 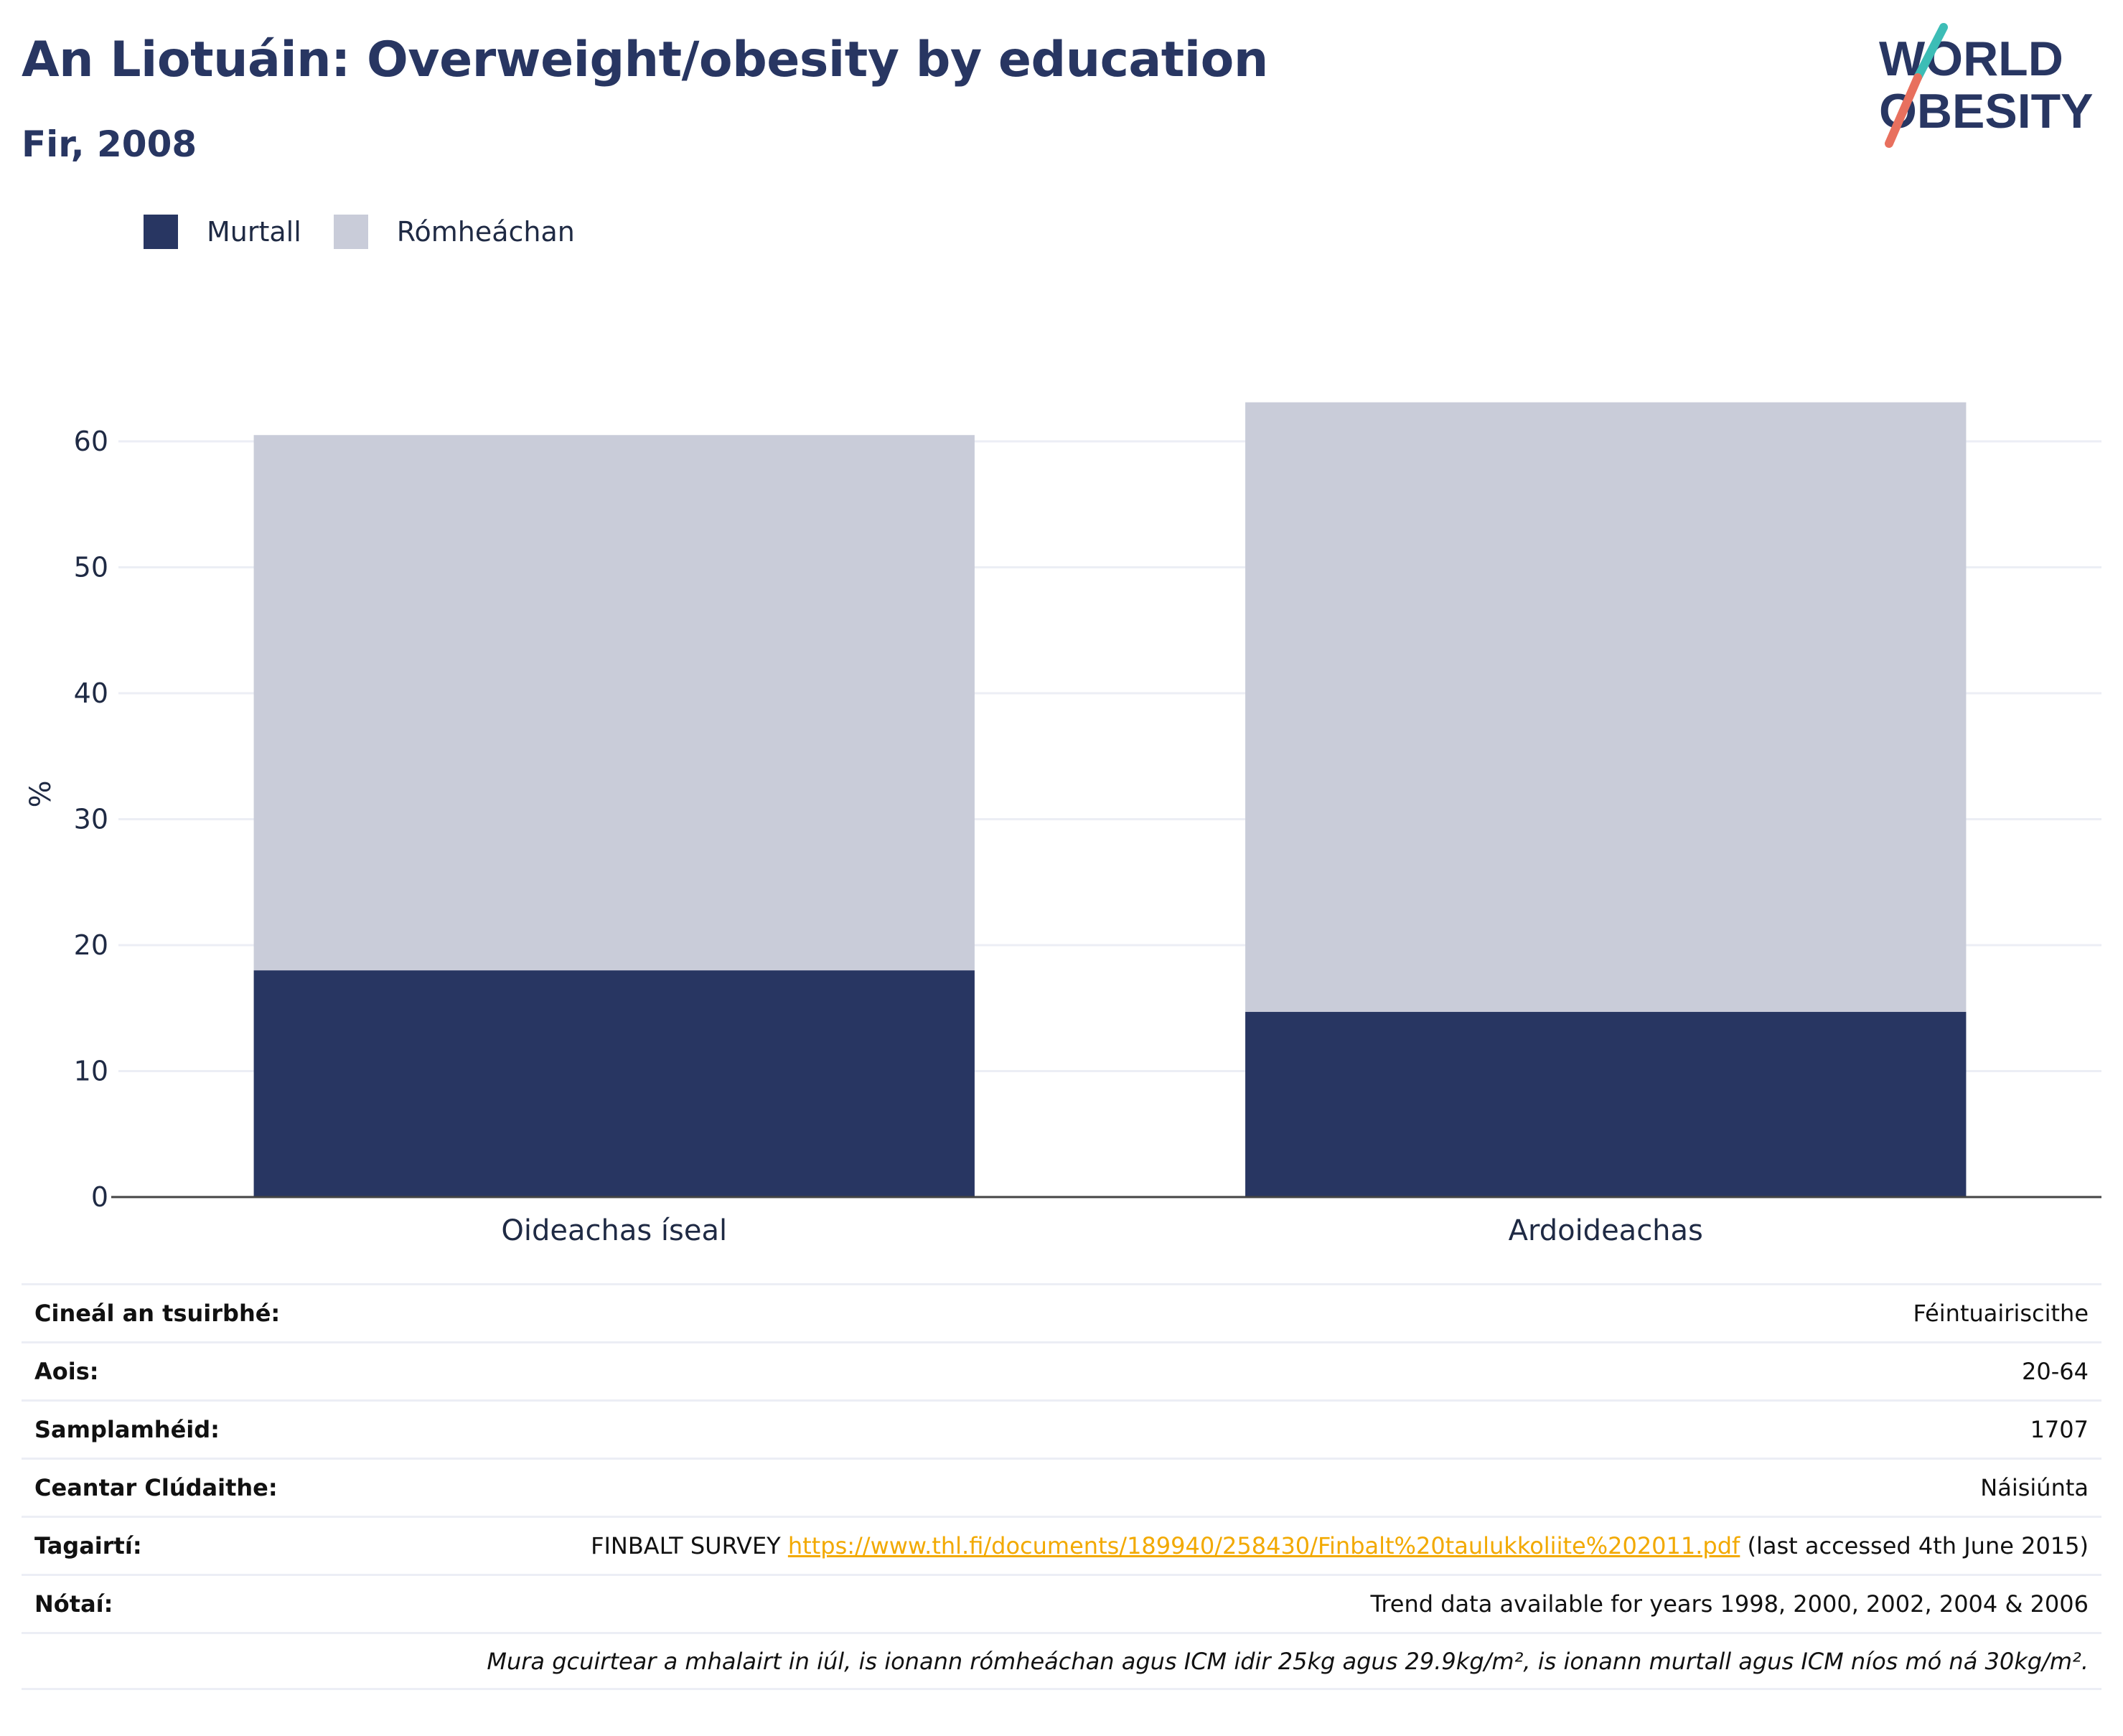 I want to click on info-row-survey-type: Cineál an tsuirbhé: Féintuairiscithe, so click(x=1061, y=1312).